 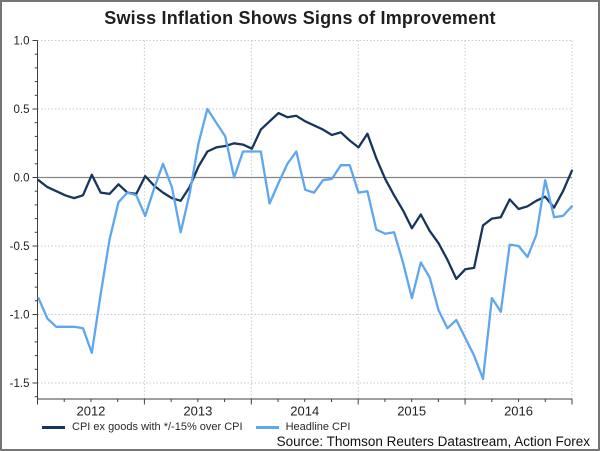 What do you see at coordinates (20, 384) in the screenshot?
I see `y-tick-label: -1.5` at bounding box center [20, 384].